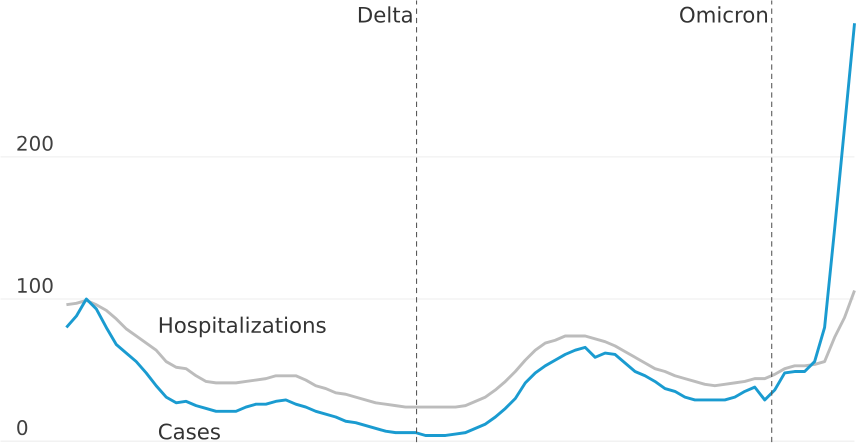 Image resolution: width=856 pixels, height=443 pixels. Describe the element at coordinates (189, 432) in the screenshot. I see `series-label: Cases` at that location.